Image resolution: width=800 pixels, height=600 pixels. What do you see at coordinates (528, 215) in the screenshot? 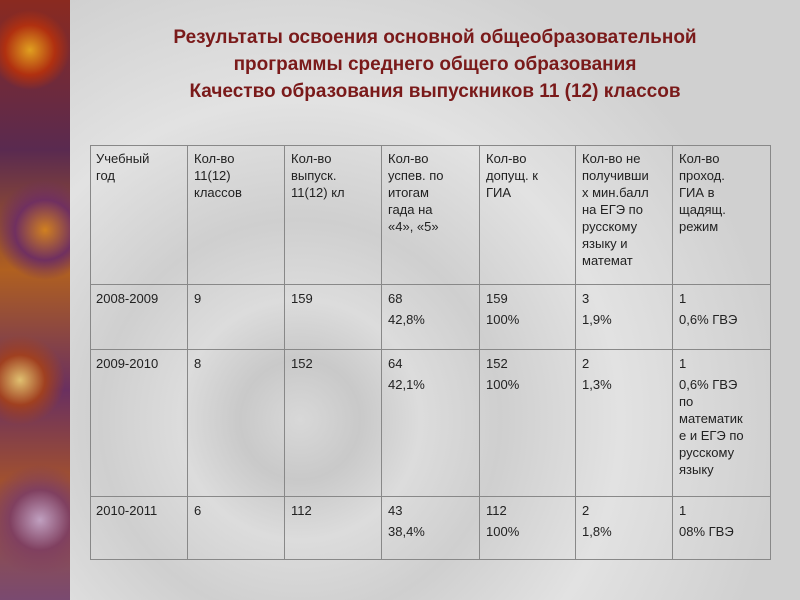
I see `header-cell: Кол-во допущ. к ГИА` at bounding box center [528, 215].